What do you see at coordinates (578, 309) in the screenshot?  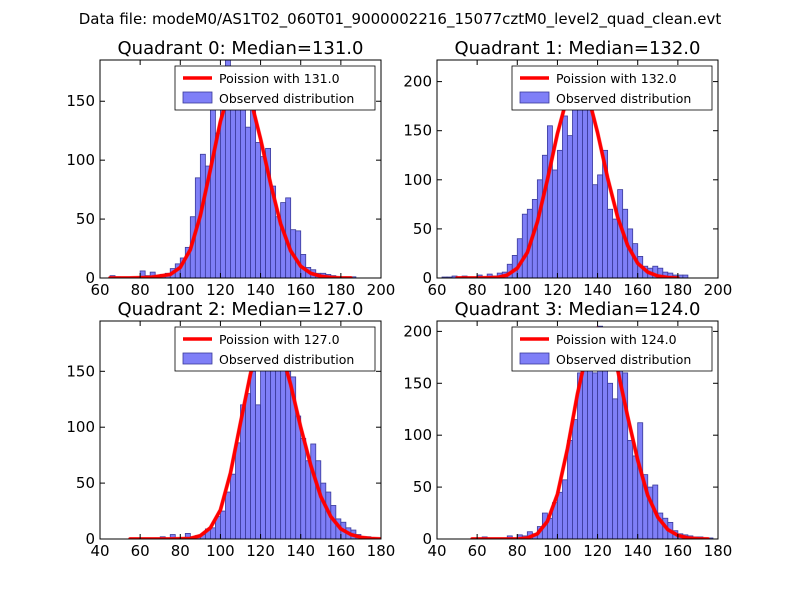 I see `subplot-title: Quadrant 3: Median=124.0` at bounding box center [578, 309].